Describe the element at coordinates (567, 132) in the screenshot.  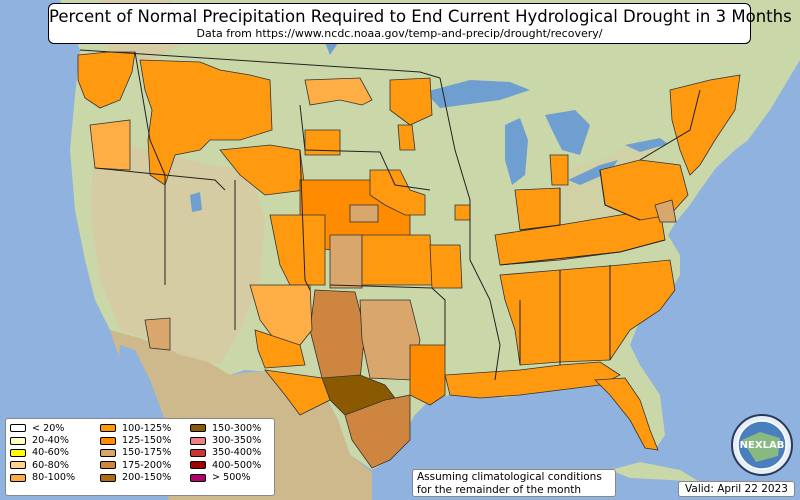
I see `lake-huron` at that location.